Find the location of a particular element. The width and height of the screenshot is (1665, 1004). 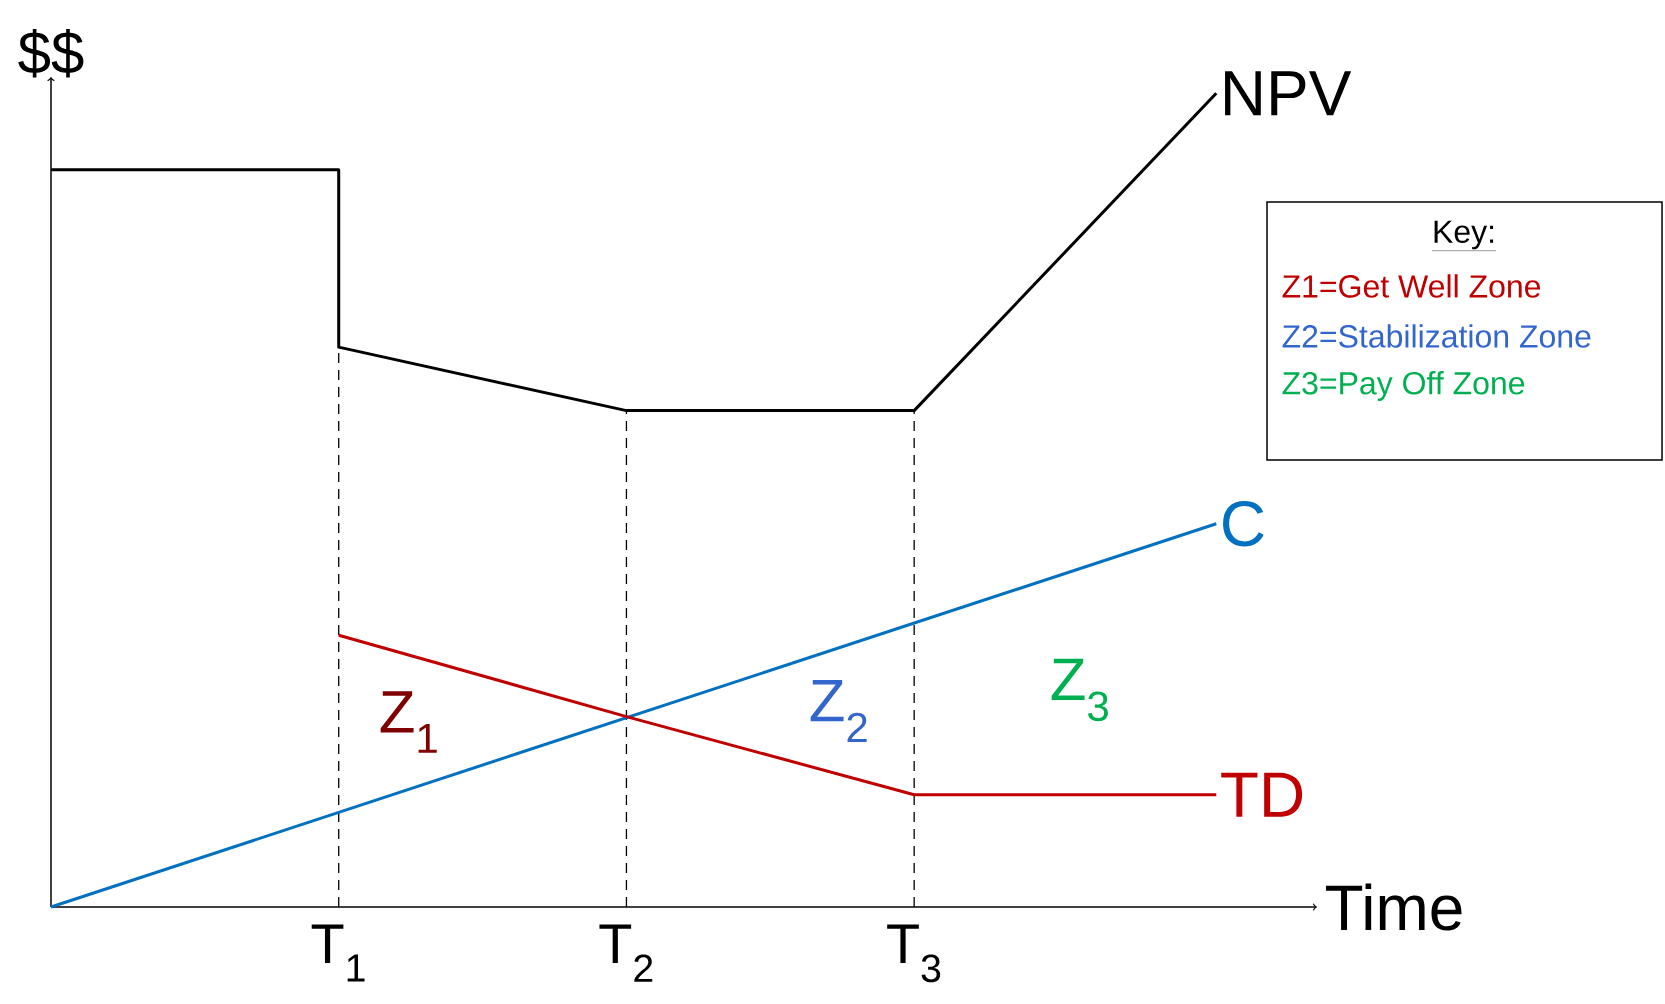

annotation: Z1=Get Well Zone is located at coordinates (1411, 286).